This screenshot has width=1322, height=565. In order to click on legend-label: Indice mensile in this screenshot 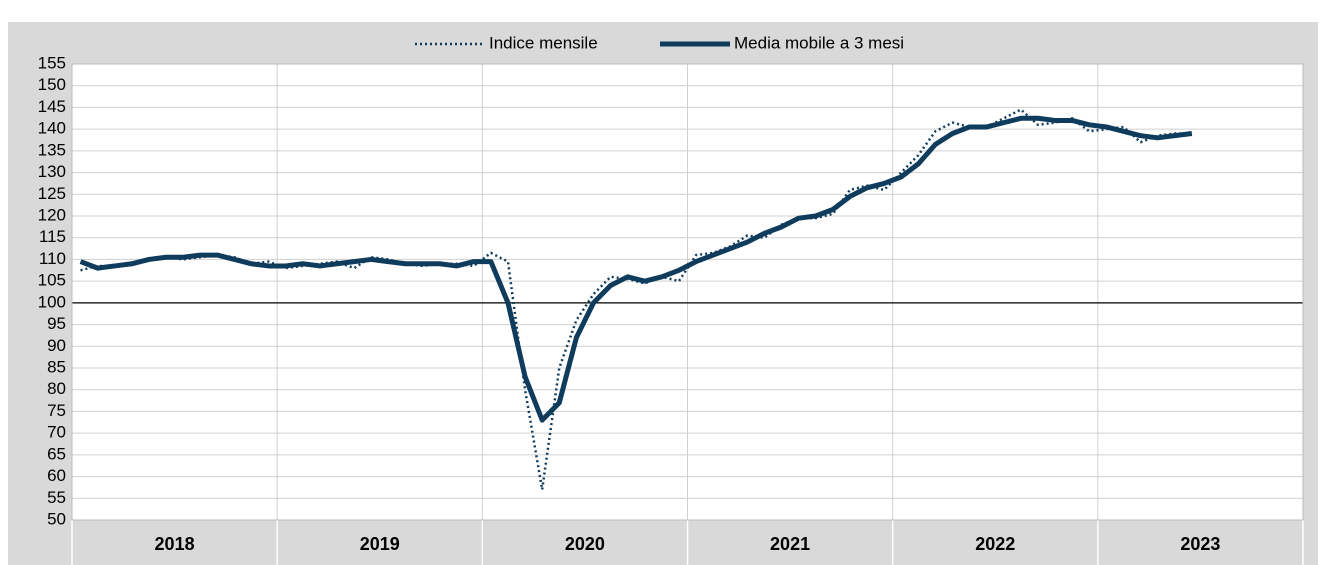, I will do `click(543, 42)`.